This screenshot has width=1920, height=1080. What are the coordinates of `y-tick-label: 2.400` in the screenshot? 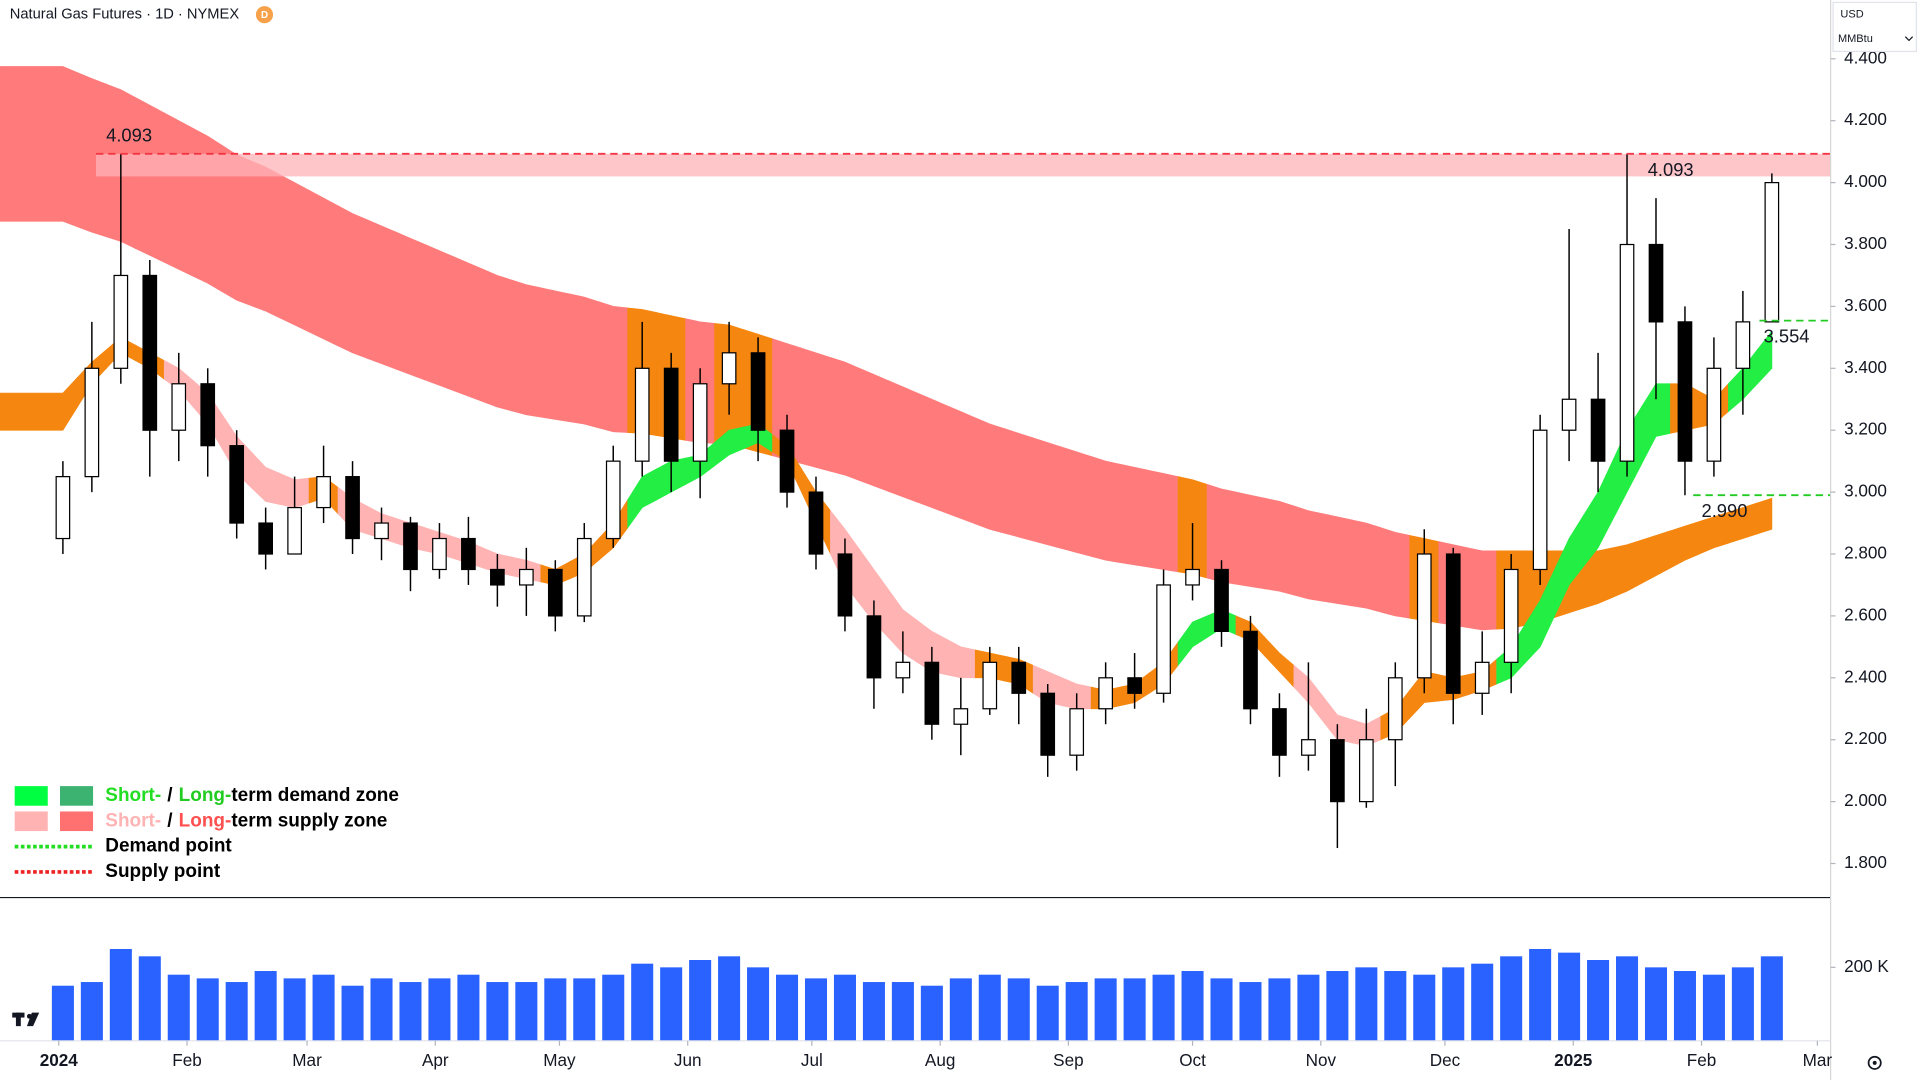 It's located at (1865, 676).